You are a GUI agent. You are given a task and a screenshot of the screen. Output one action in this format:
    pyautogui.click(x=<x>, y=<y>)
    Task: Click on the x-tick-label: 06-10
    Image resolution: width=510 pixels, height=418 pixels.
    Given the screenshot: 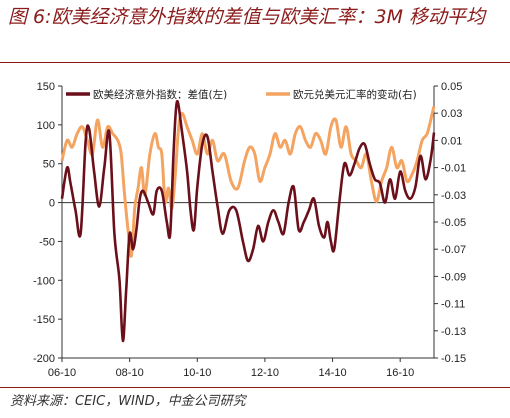 What is the action you would take?
    pyautogui.click(x=62, y=373)
    